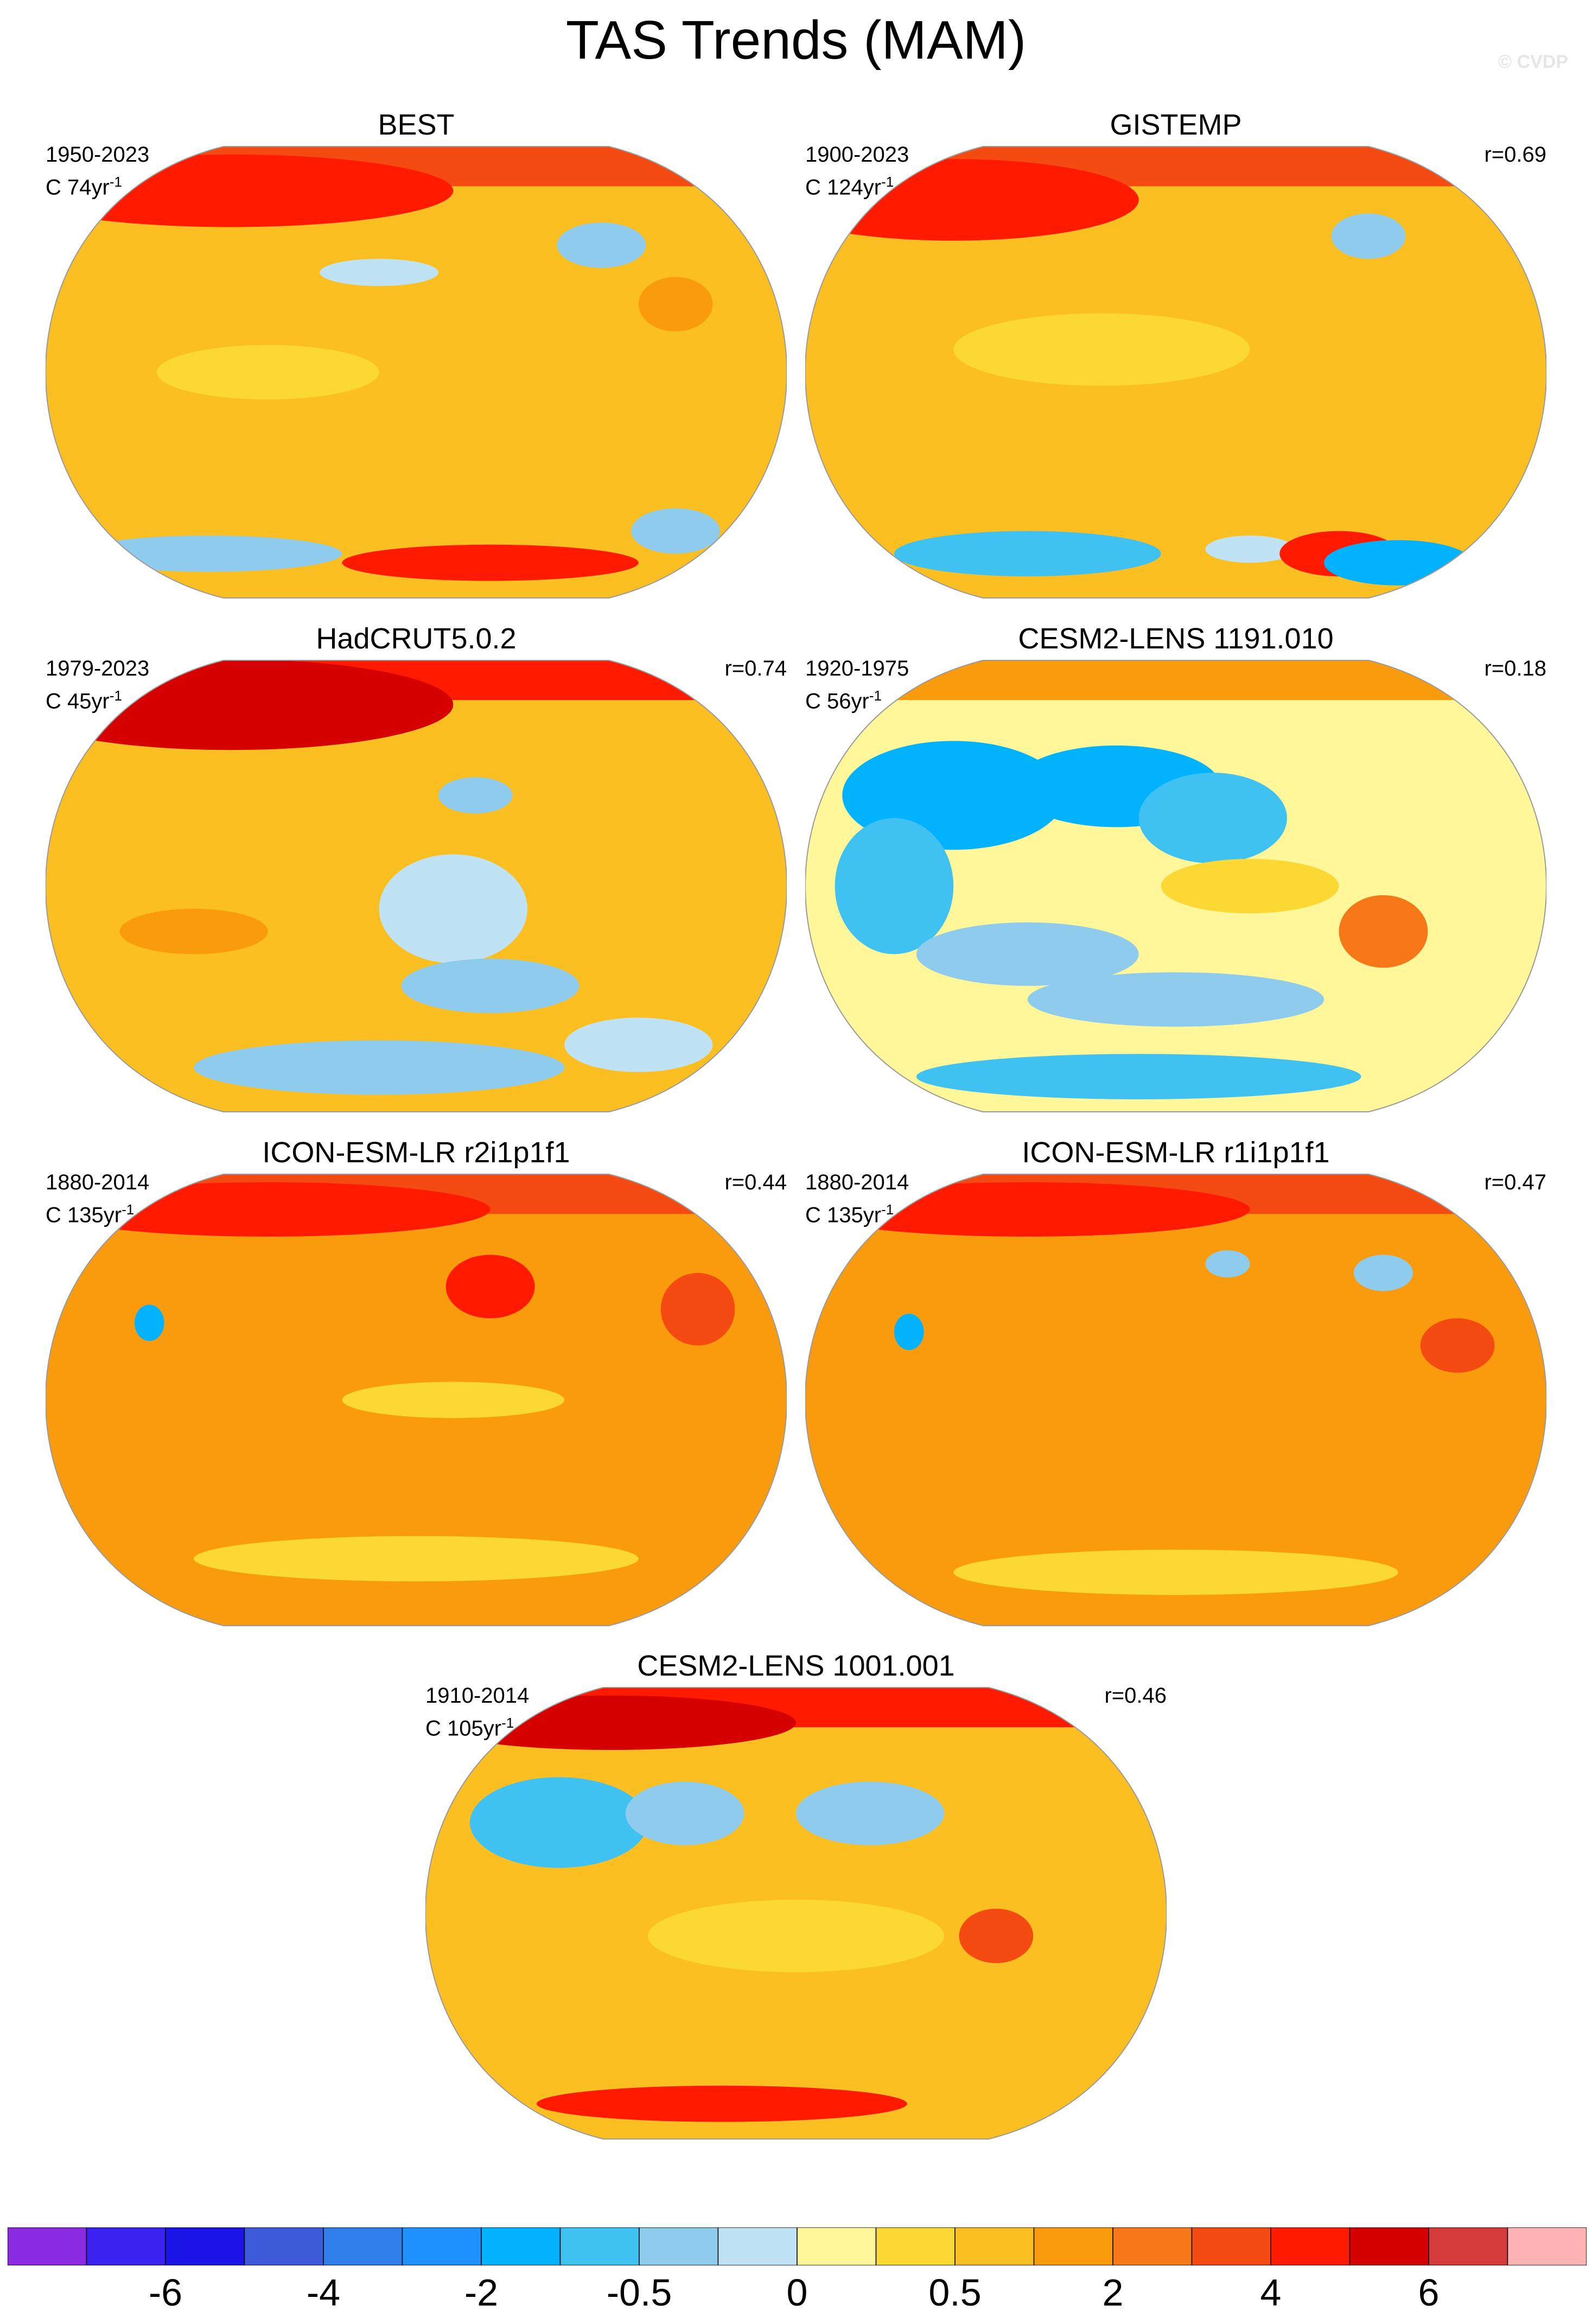  Describe the element at coordinates (1176, 638) in the screenshot. I see `panel-title: CESM2-LENS 1191.010` at that location.